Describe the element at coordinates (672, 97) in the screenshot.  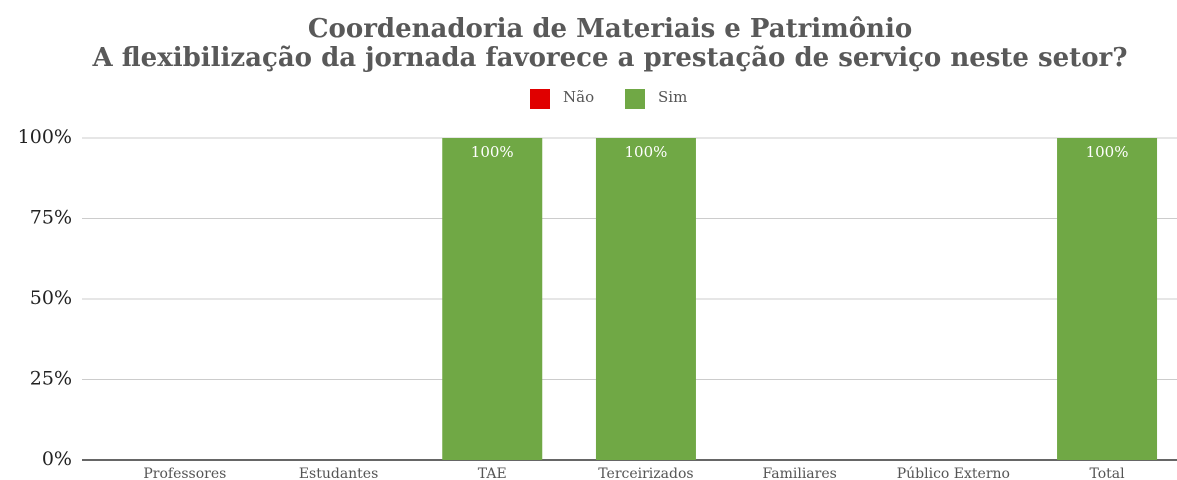
I see `legend-label: Sim` at that location.